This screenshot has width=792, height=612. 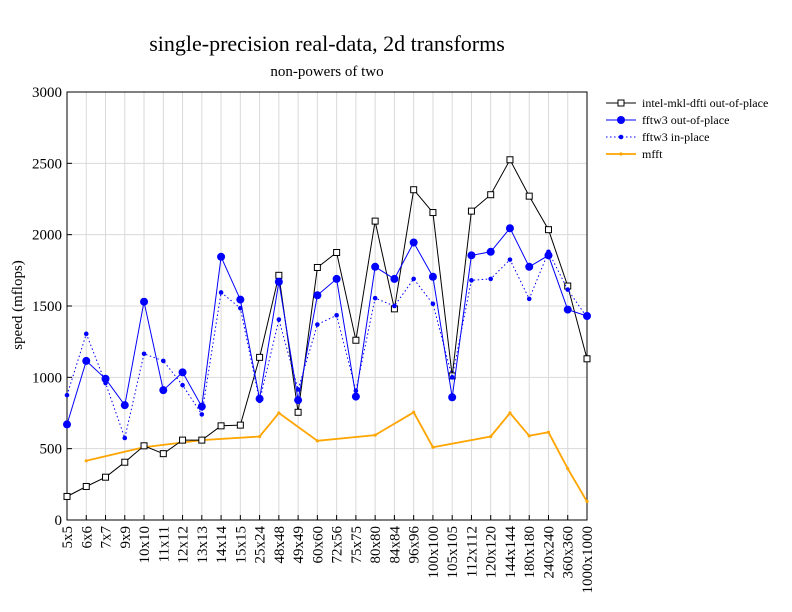 I want to click on x-tick-label: 7x7, so click(x=107, y=537).